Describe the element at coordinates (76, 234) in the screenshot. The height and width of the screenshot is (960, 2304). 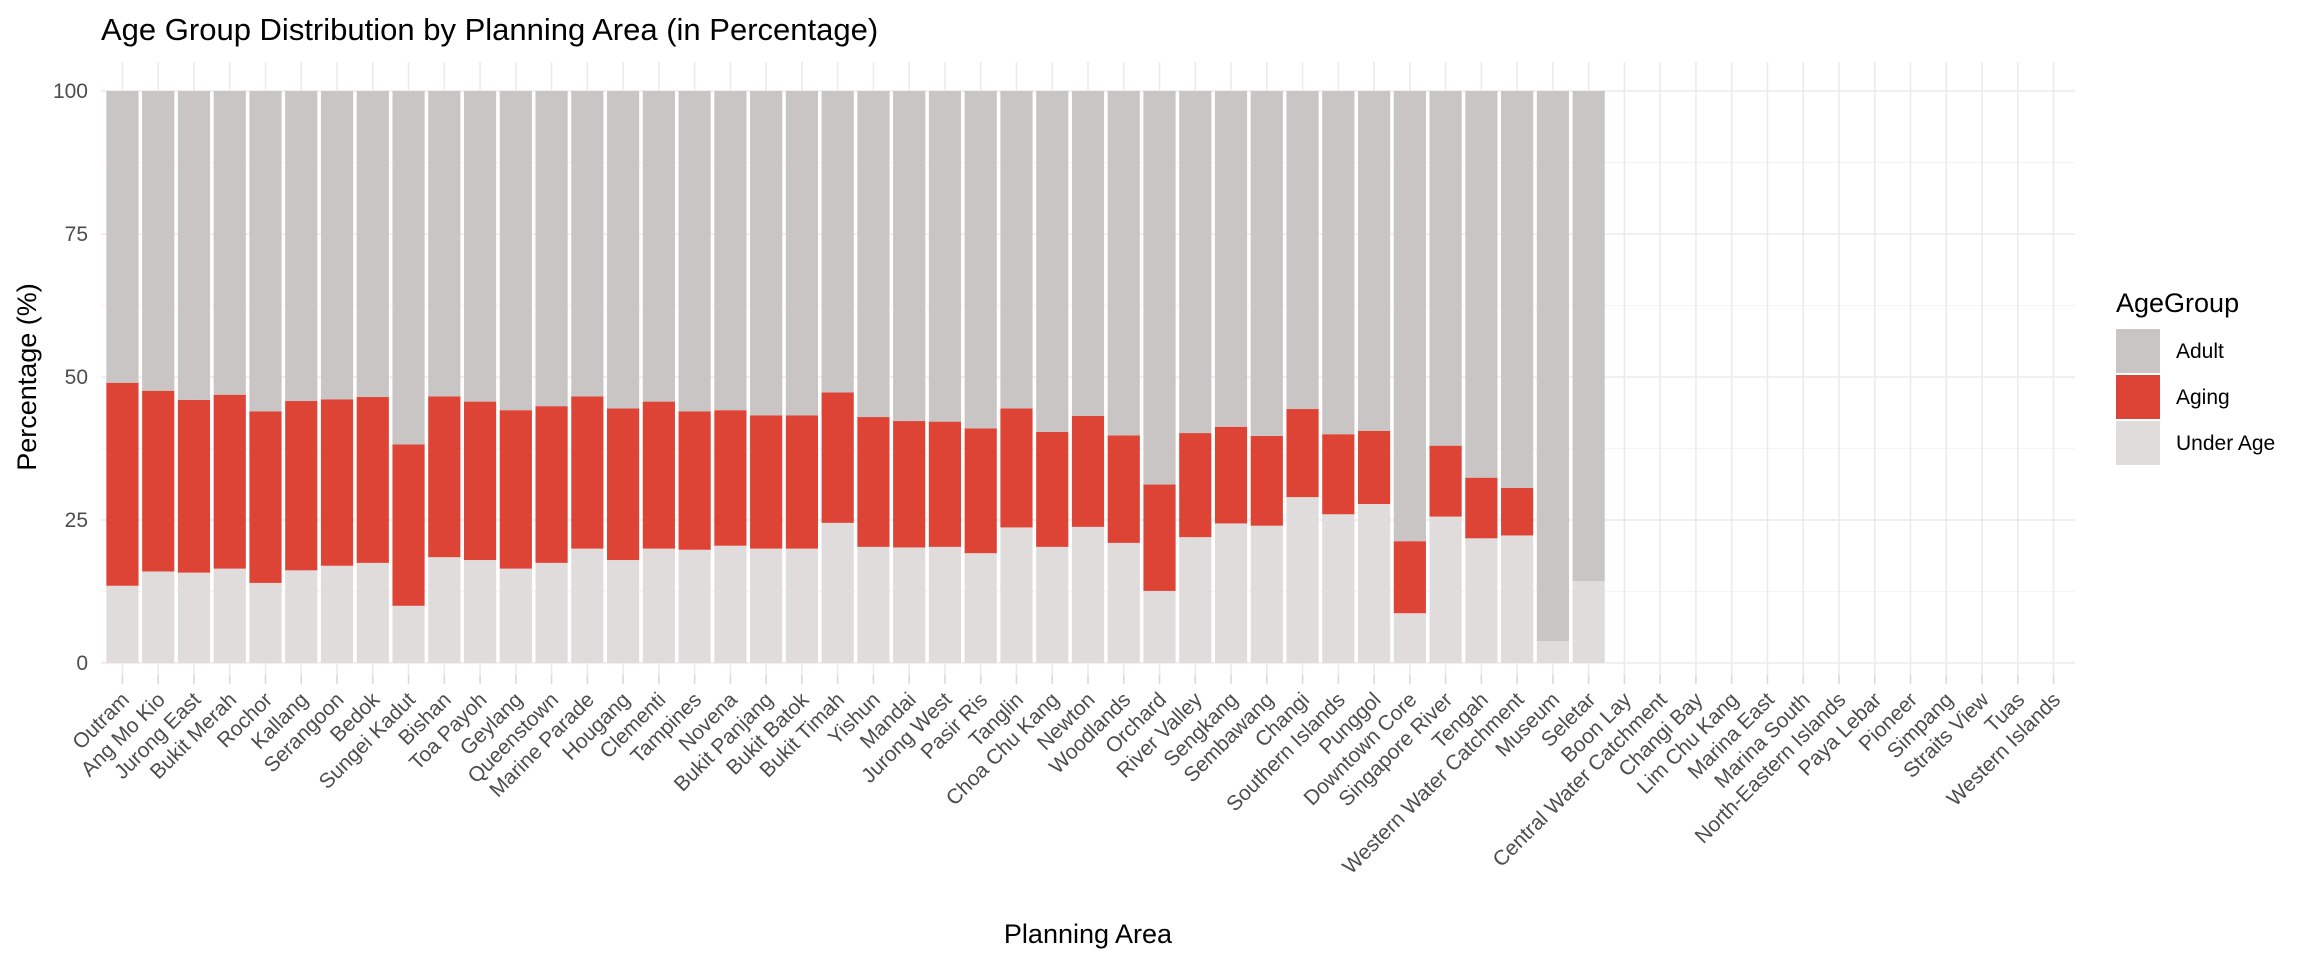
I see `y-tick-label: 75` at that location.